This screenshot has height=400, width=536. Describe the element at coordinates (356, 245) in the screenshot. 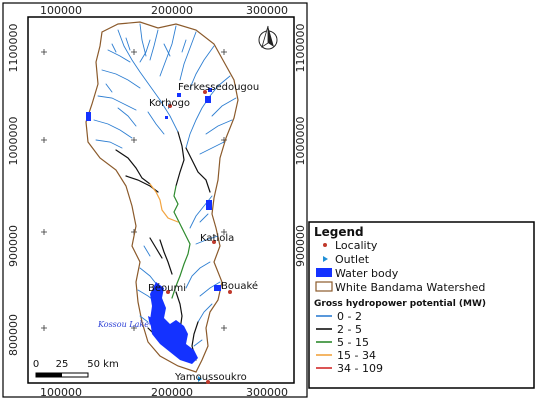

I see `legend-item-locality: Locality` at that location.